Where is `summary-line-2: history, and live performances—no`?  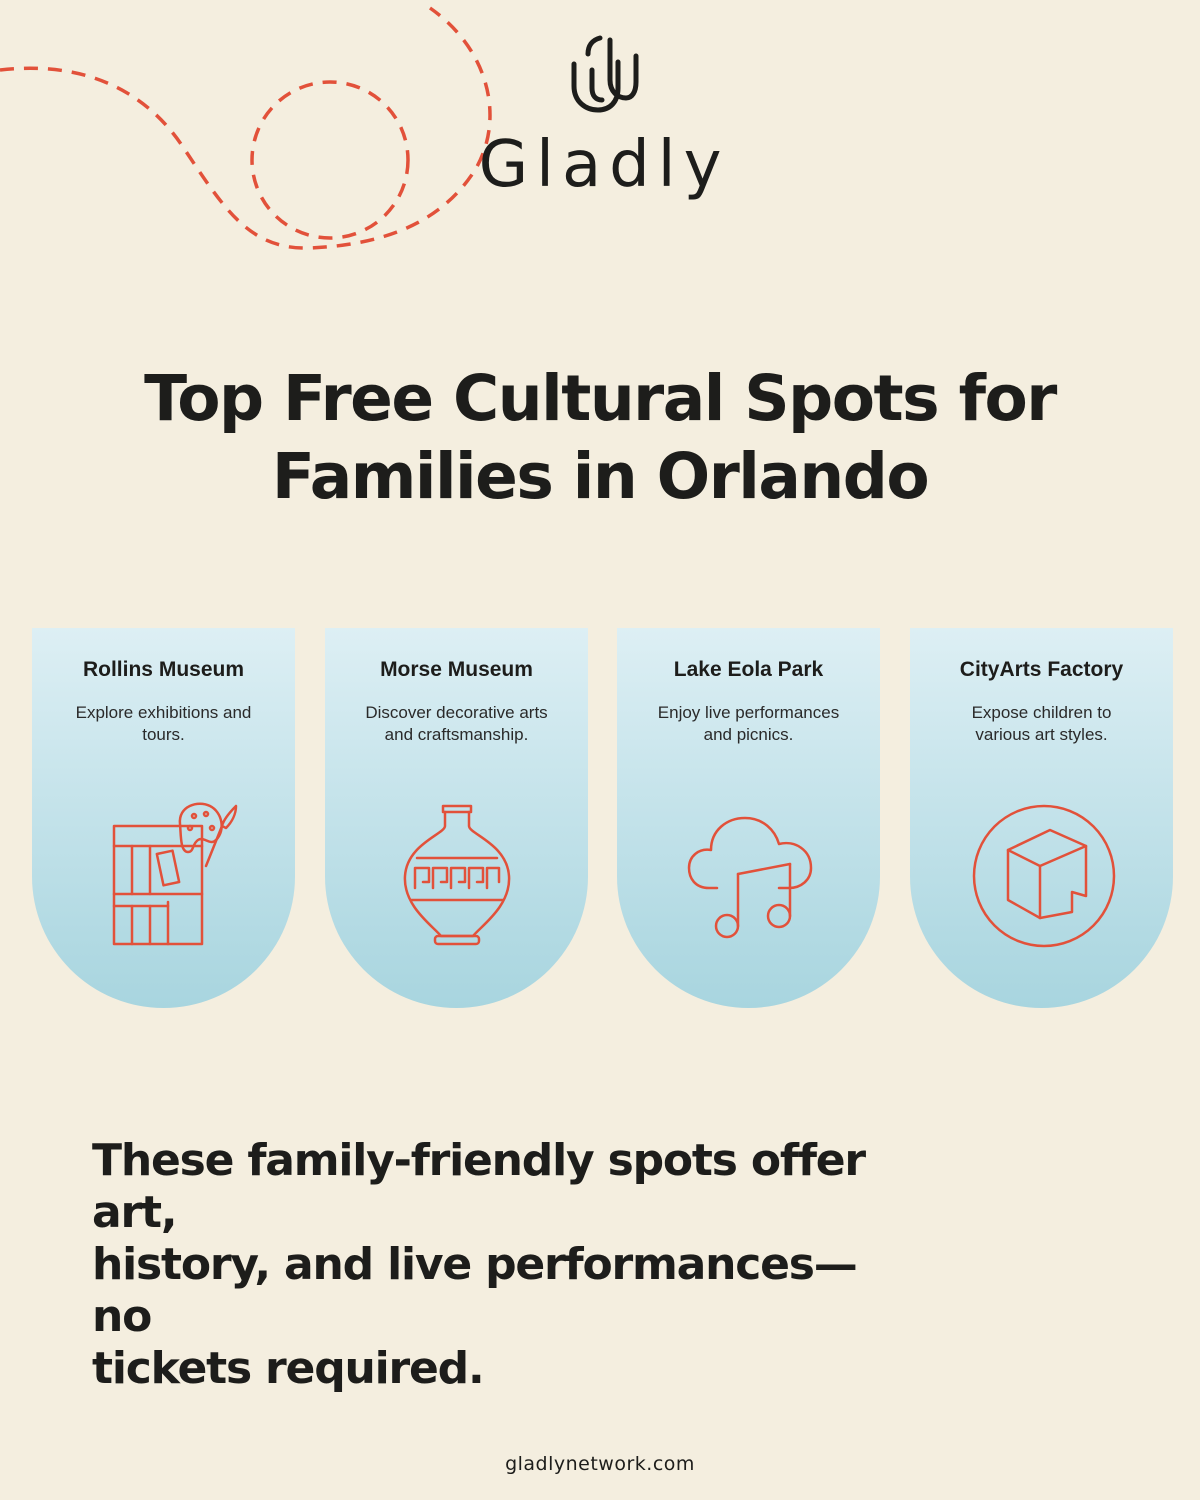
summary-line-2: history, and live performances—no is located at coordinates (475, 1290).